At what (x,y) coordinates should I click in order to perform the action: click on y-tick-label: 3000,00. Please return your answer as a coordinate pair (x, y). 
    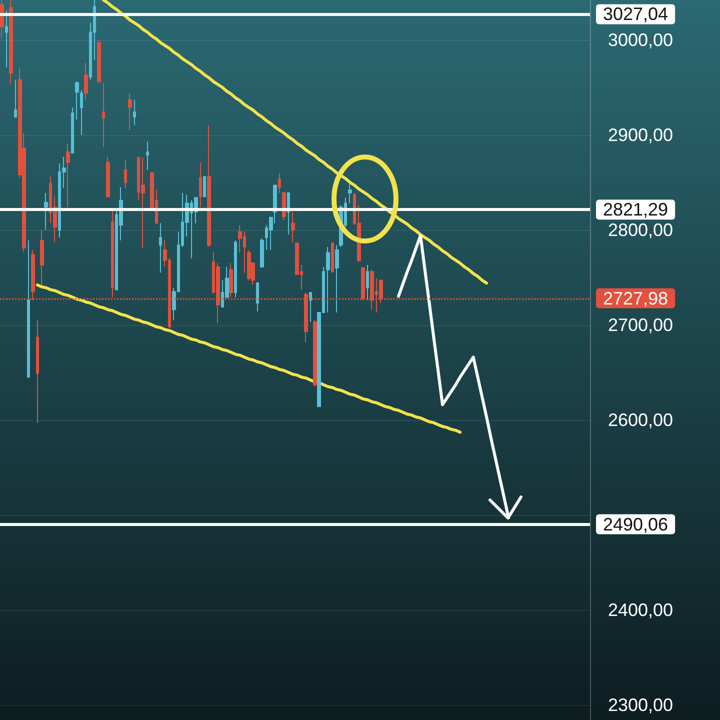
    Looking at the image, I should click on (641, 40).